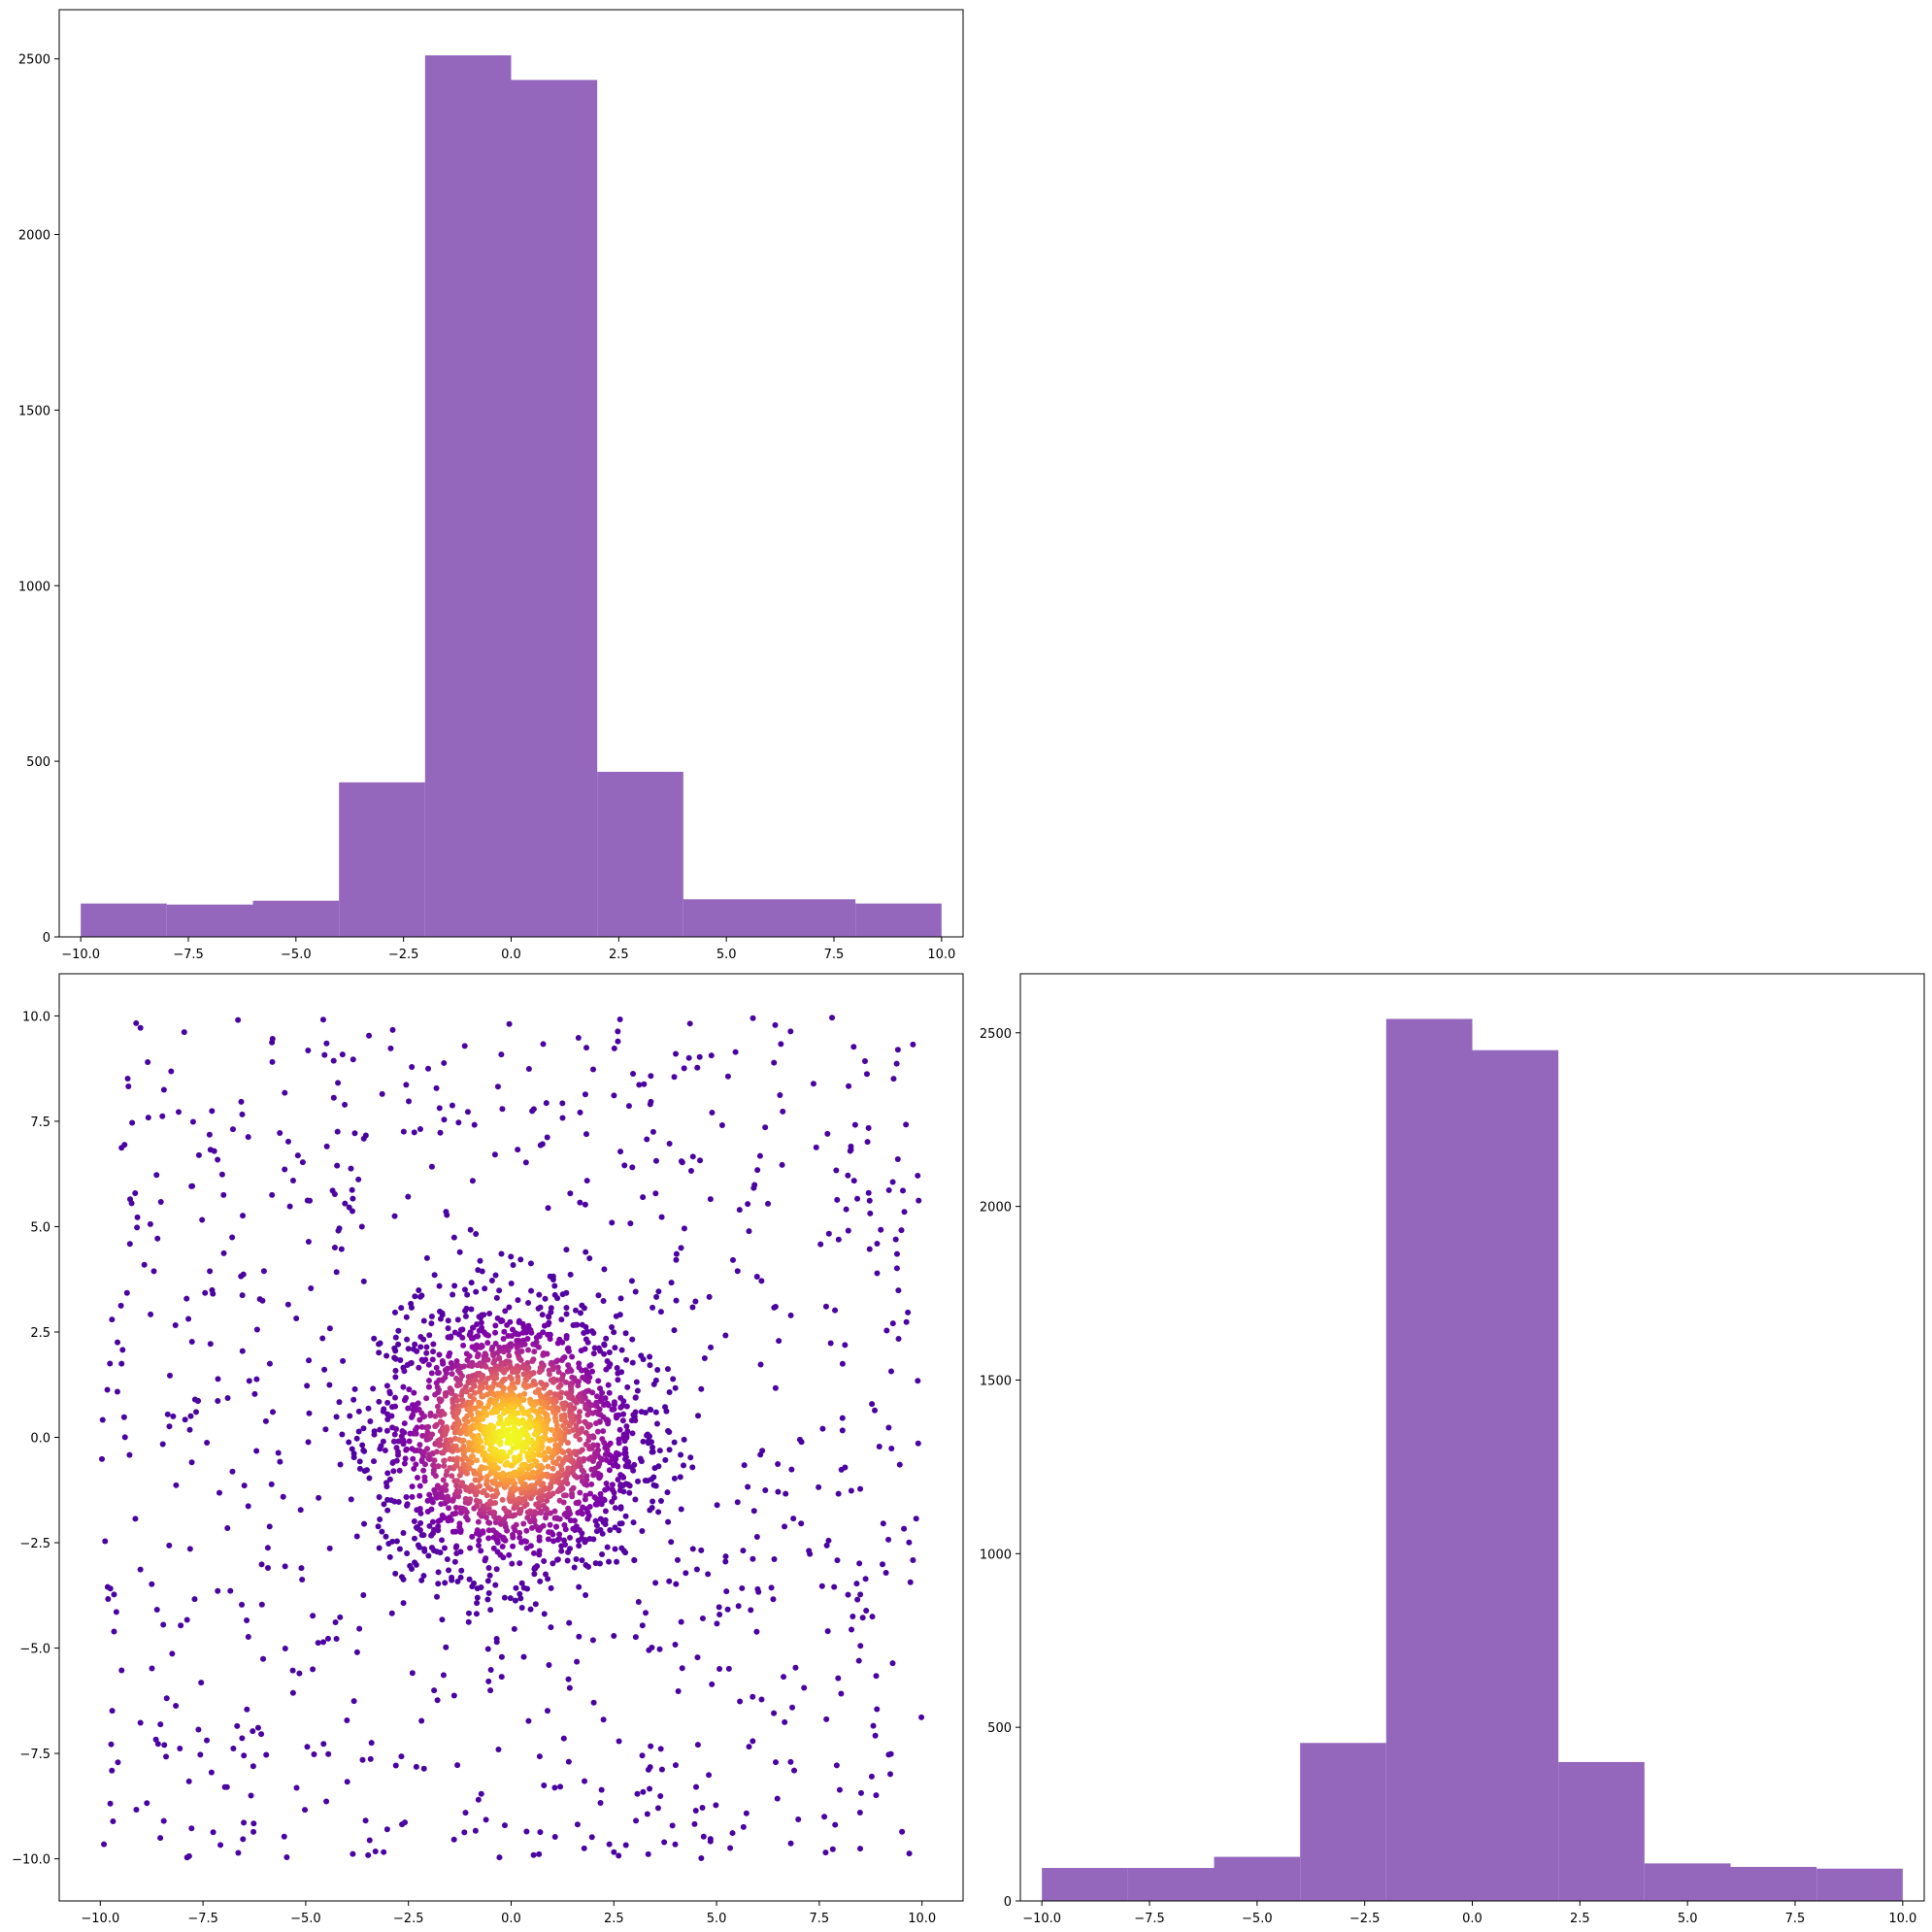  Describe the element at coordinates (189, 955) in the screenshot. I see `x-tick-label: −7.5` at that location.